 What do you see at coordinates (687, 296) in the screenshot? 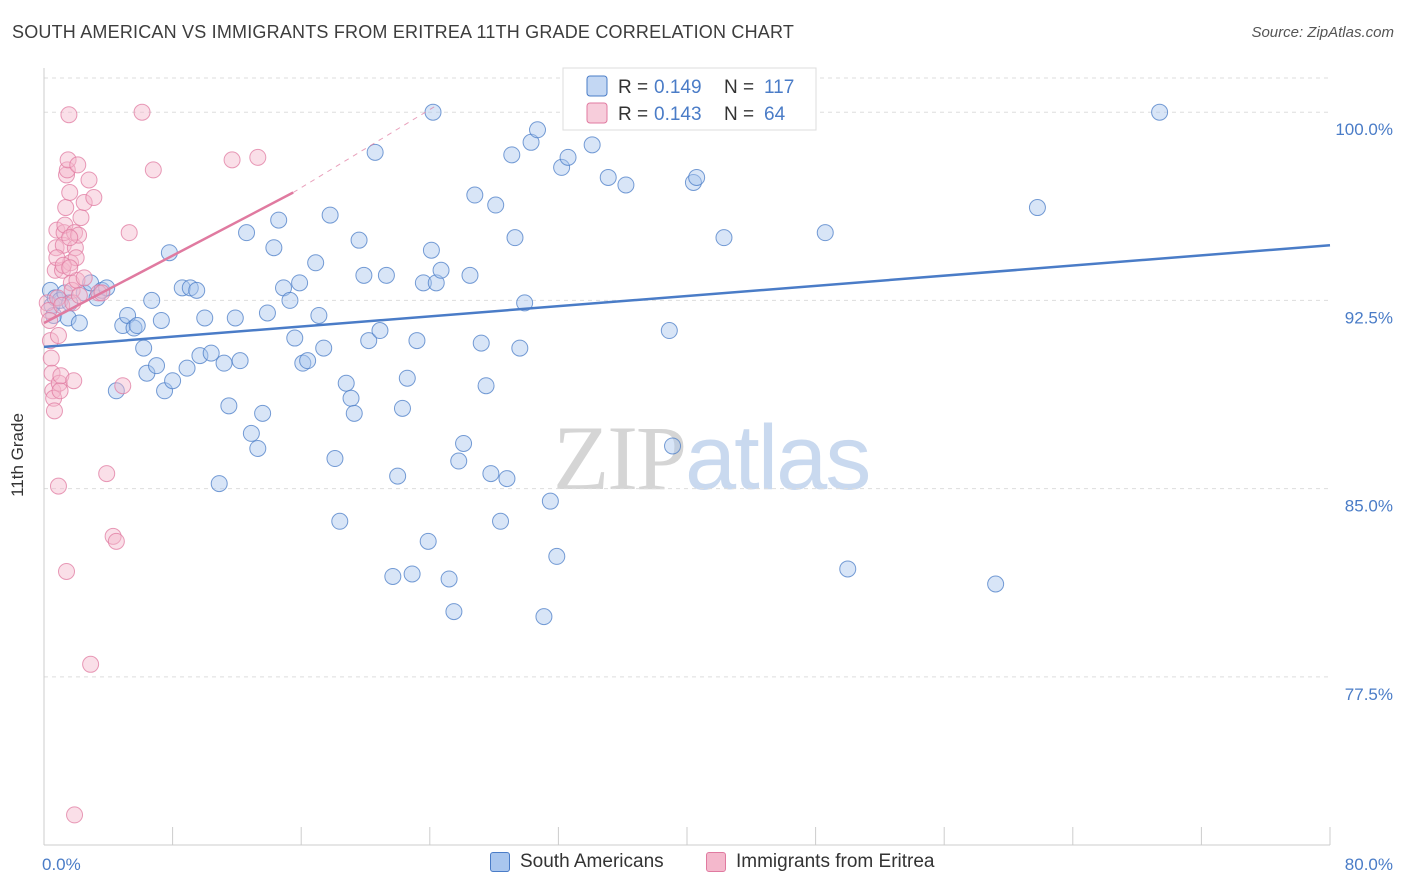
I see `trend-line-south-americans` at bounding box center [687, 296].